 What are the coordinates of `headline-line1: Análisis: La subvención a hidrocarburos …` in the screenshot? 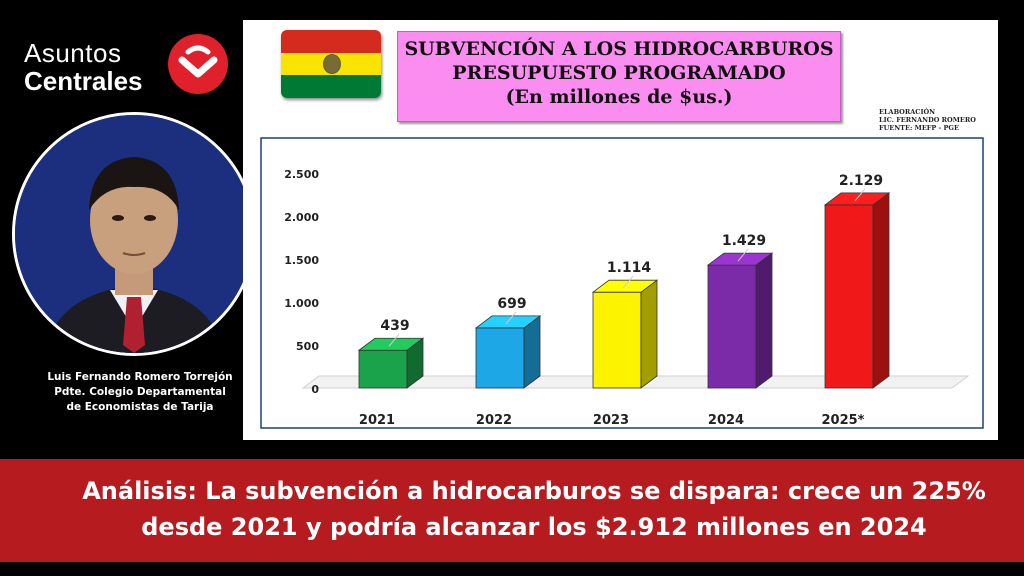 It's located at (534, 491).